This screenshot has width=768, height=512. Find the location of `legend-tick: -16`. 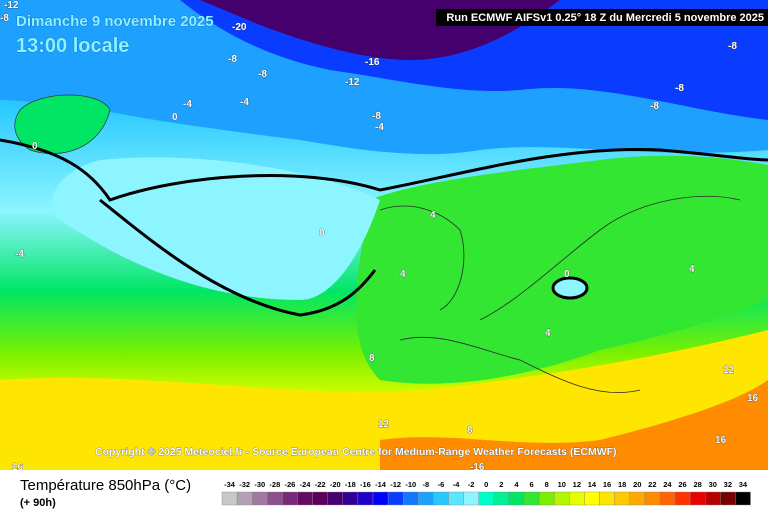

legend-tick: -16 is located at coordinates (365, 484).